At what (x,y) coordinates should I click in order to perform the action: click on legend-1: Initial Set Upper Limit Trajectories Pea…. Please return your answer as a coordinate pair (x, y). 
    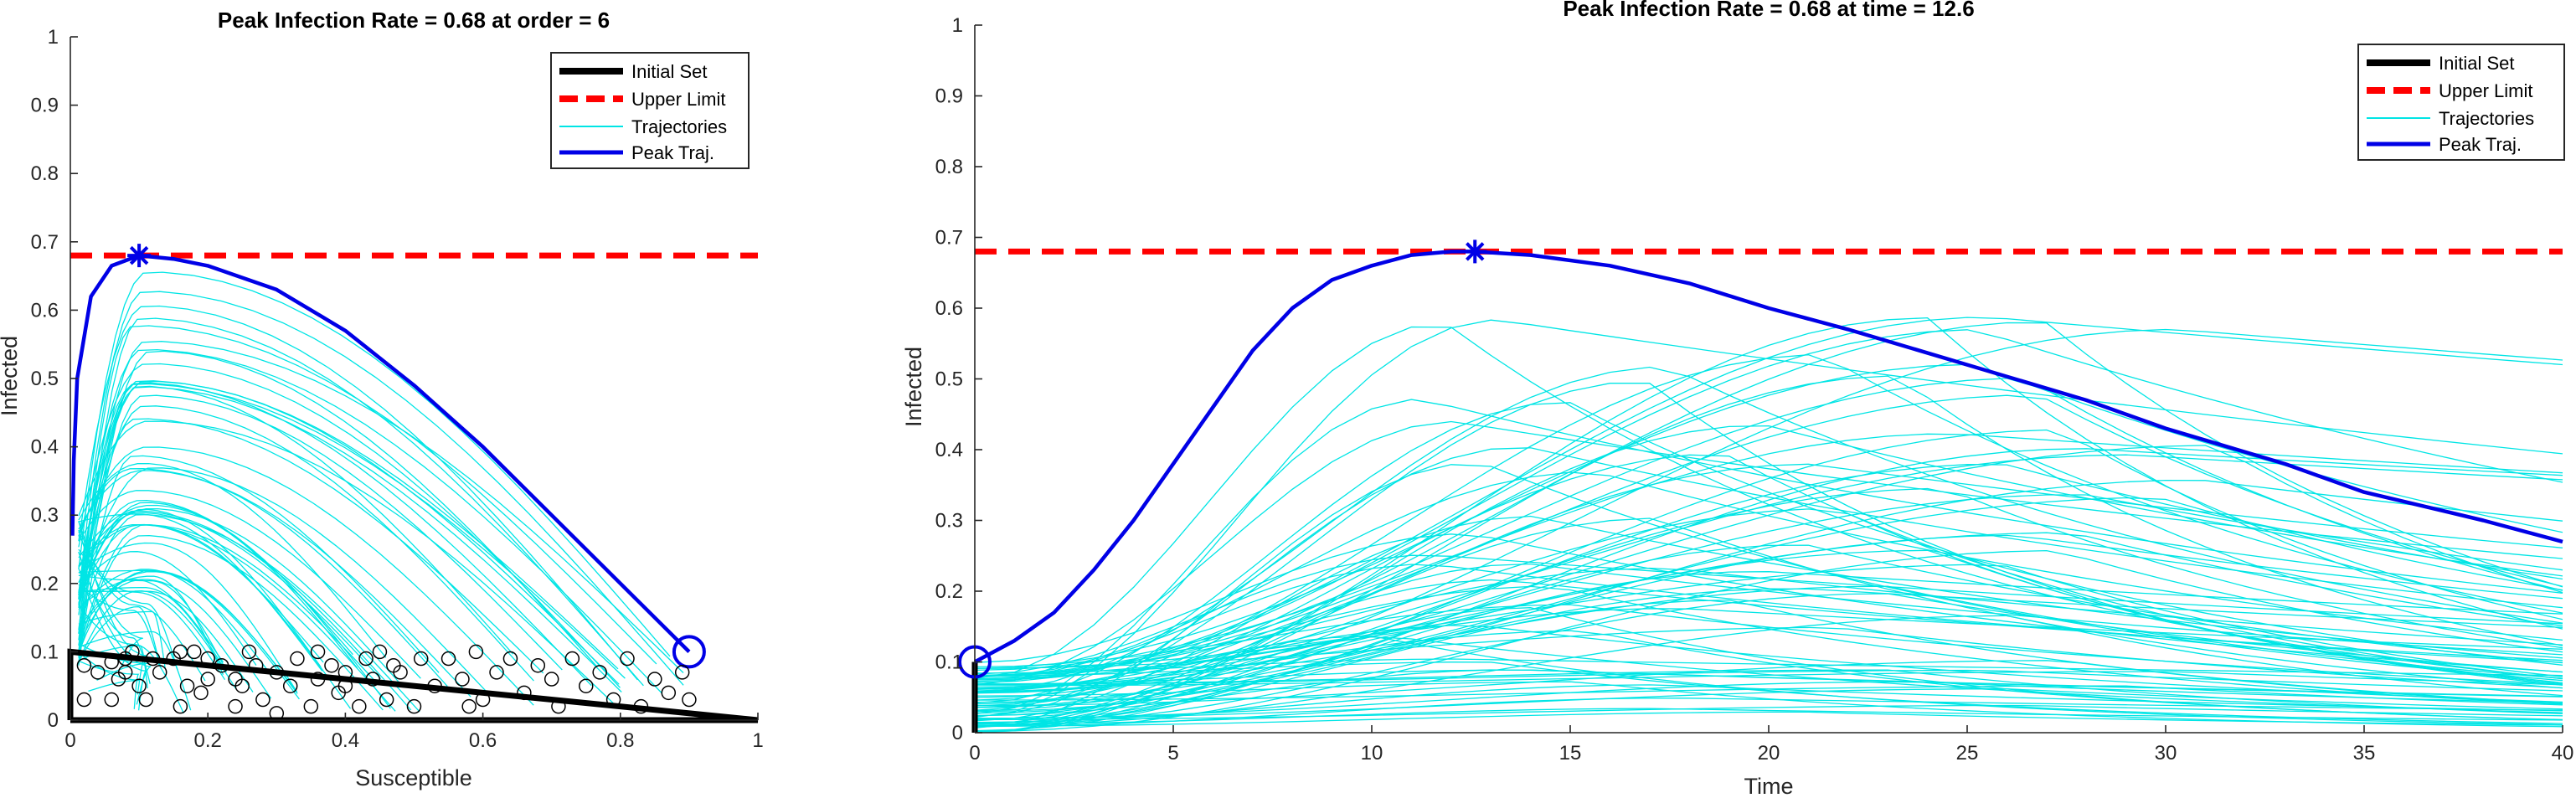
    Looking at the image, I should click on (2461, 102).